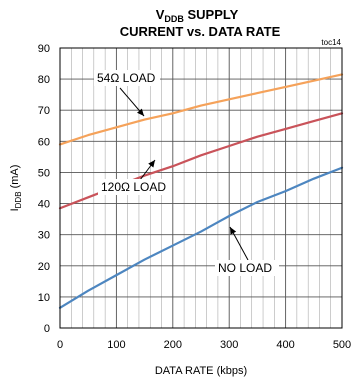  I want to click on y-tick-label: 60, so click(44, 142).